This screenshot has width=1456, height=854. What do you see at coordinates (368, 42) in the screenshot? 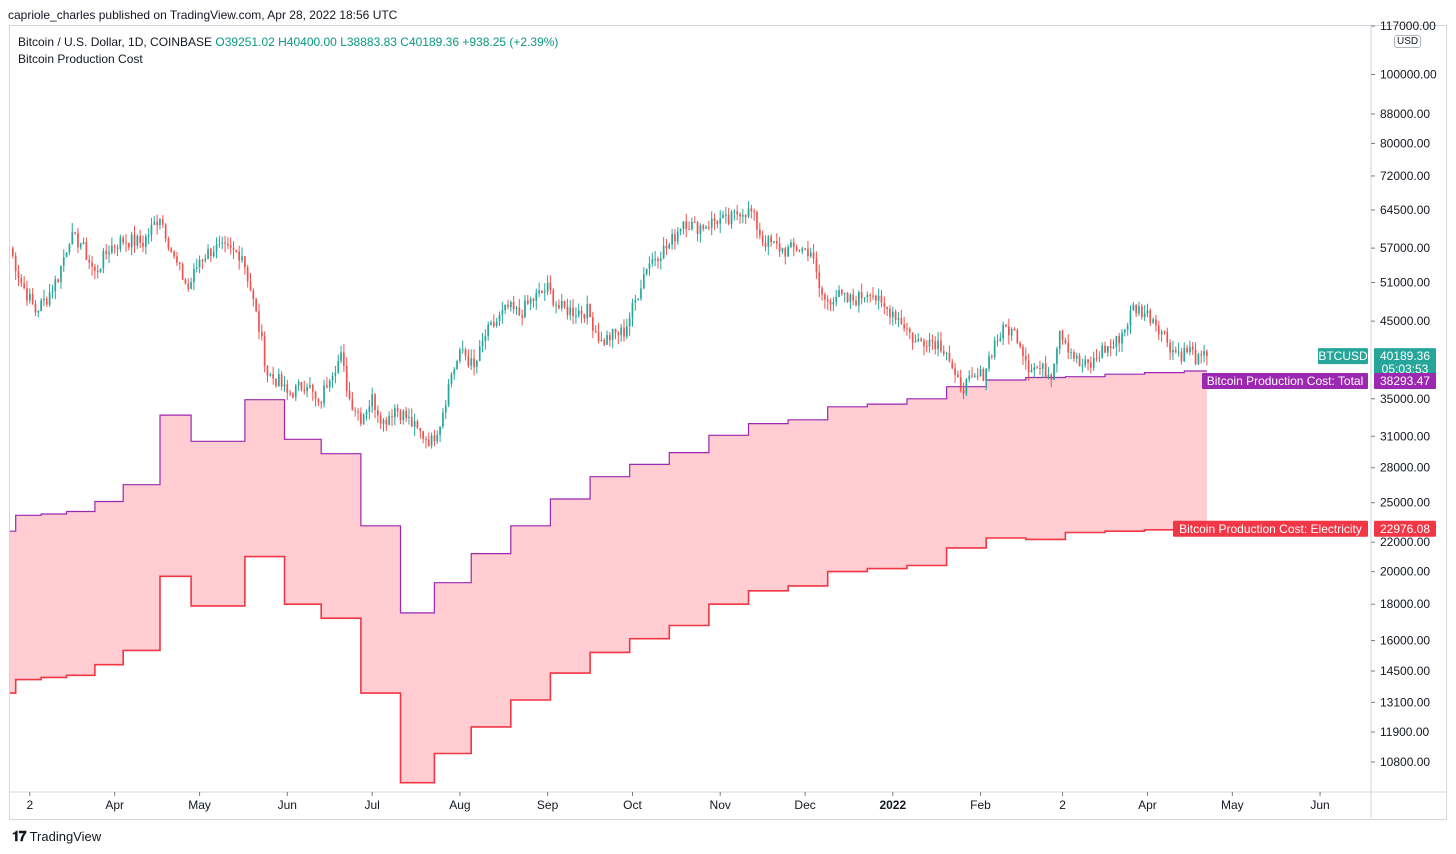
I see `ohlc-low: L38883.83` at bounding box center [368, 42].